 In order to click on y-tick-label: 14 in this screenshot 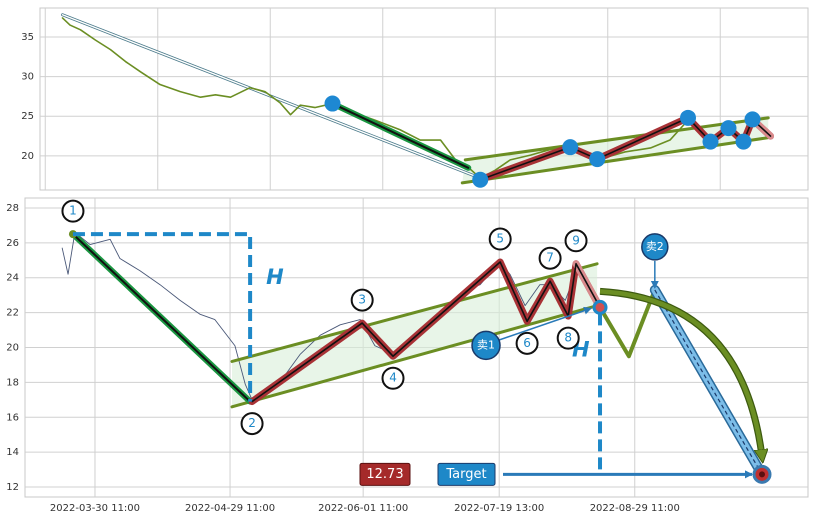, I will do `click(12, 452)`.